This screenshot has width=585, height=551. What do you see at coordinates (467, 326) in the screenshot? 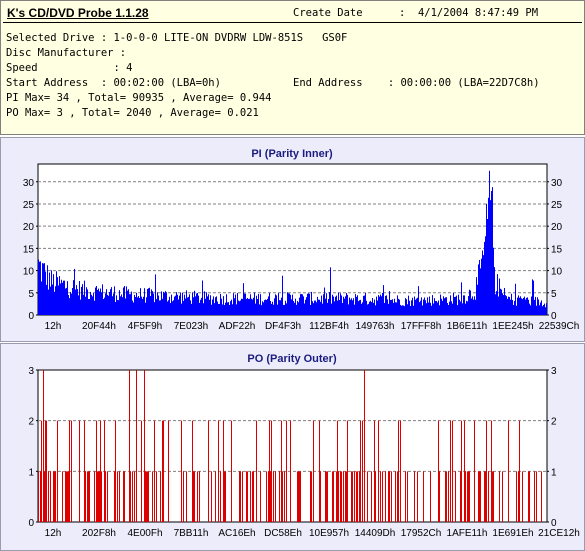
I see `x-tick-label: 1B6E11h` at bounding box center [467, 326].